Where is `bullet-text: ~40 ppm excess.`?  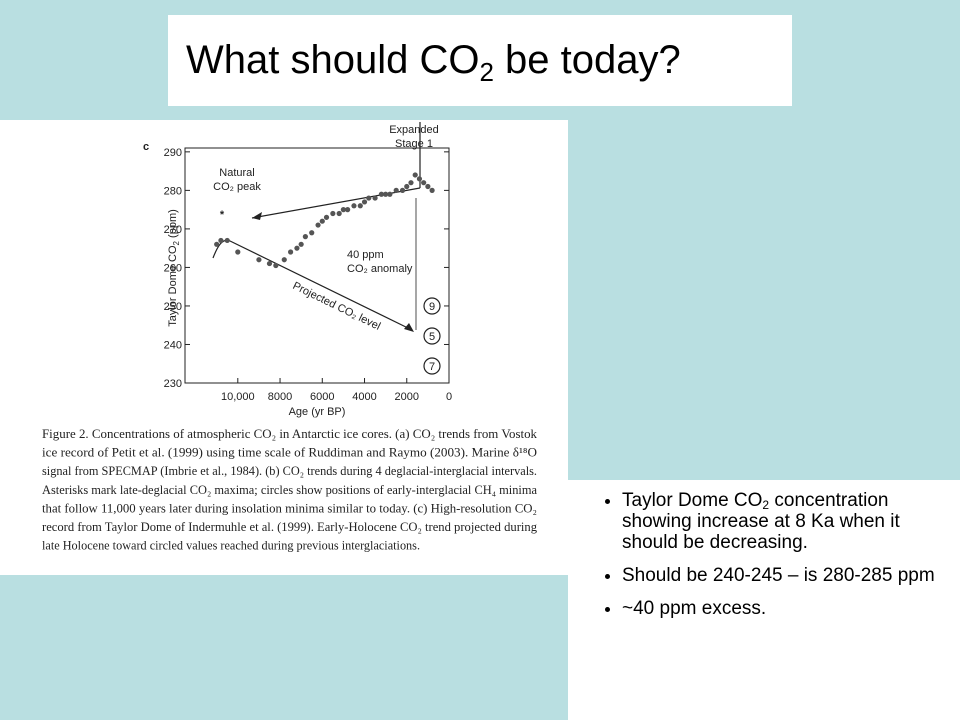 bullet-text: ~40 ppm excess. is located at coordinates (694, 608).